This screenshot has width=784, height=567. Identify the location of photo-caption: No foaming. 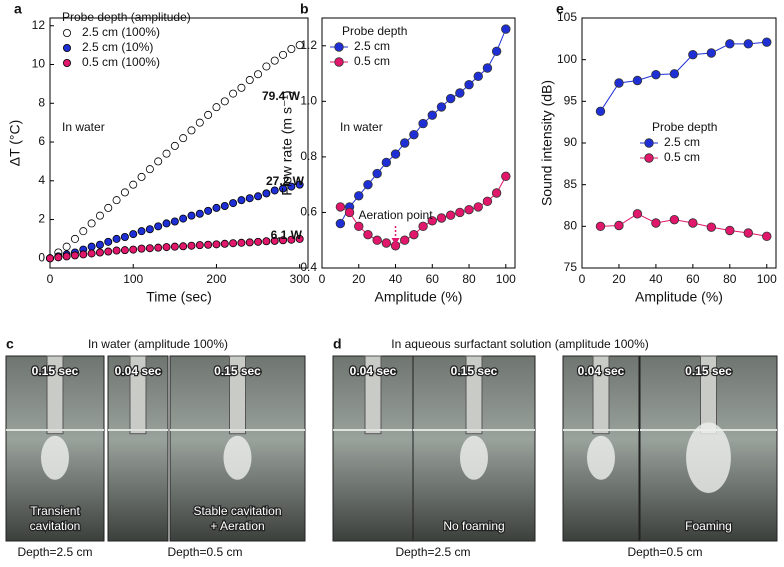
(473, 526).